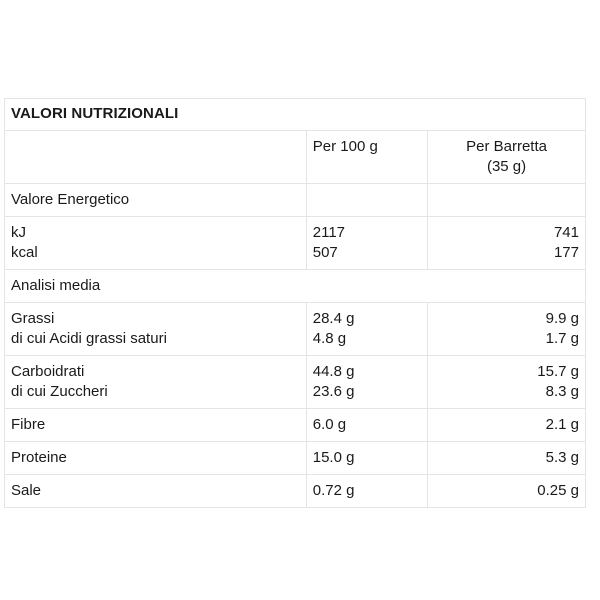 This screenshot has height=600, width=600. Describe the element at coordinates (329, 232) in the screenshot. I see `kj-per-100g: 2117` at that location.